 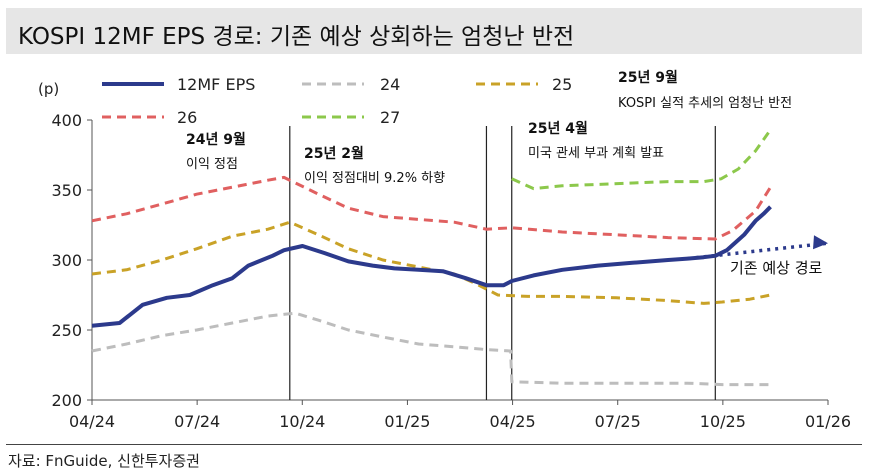 I want to click on y-tick-label: 300, so click(x=66, y=260).